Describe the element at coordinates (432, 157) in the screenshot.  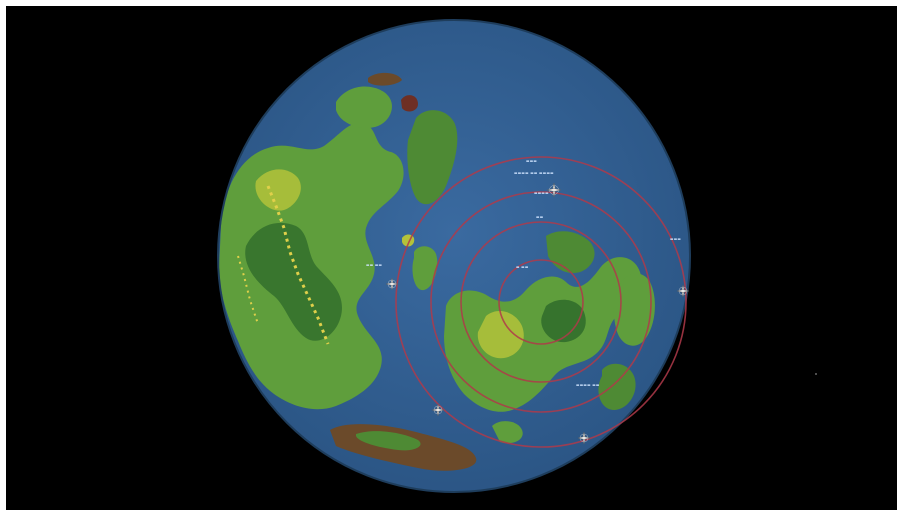
I see `island-north-east` at that location.